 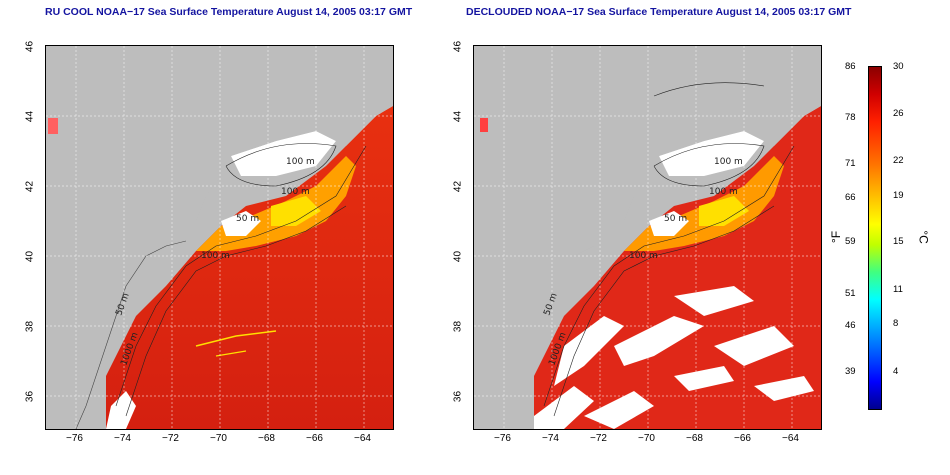 I want to click on c-tick: 15, so click(x=898, y=241).